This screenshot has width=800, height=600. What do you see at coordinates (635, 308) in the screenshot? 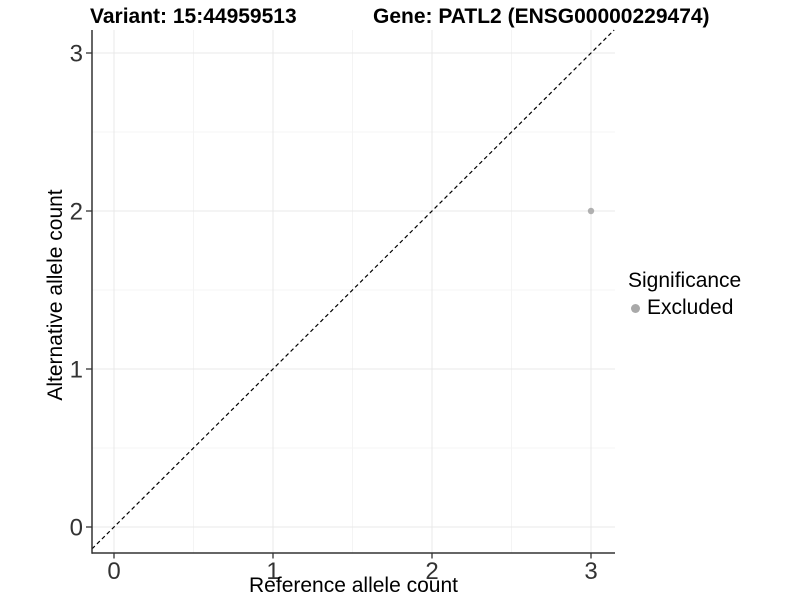
I see `legend-point-icon` at bounding box center [635, 308].